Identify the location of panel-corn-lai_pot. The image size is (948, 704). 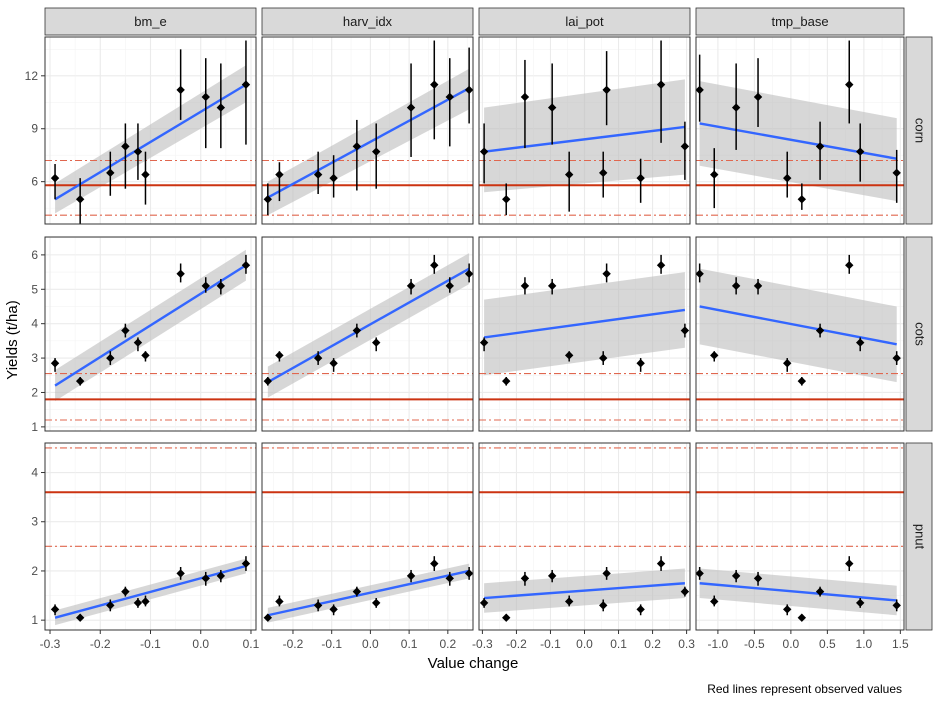
(584, 130).